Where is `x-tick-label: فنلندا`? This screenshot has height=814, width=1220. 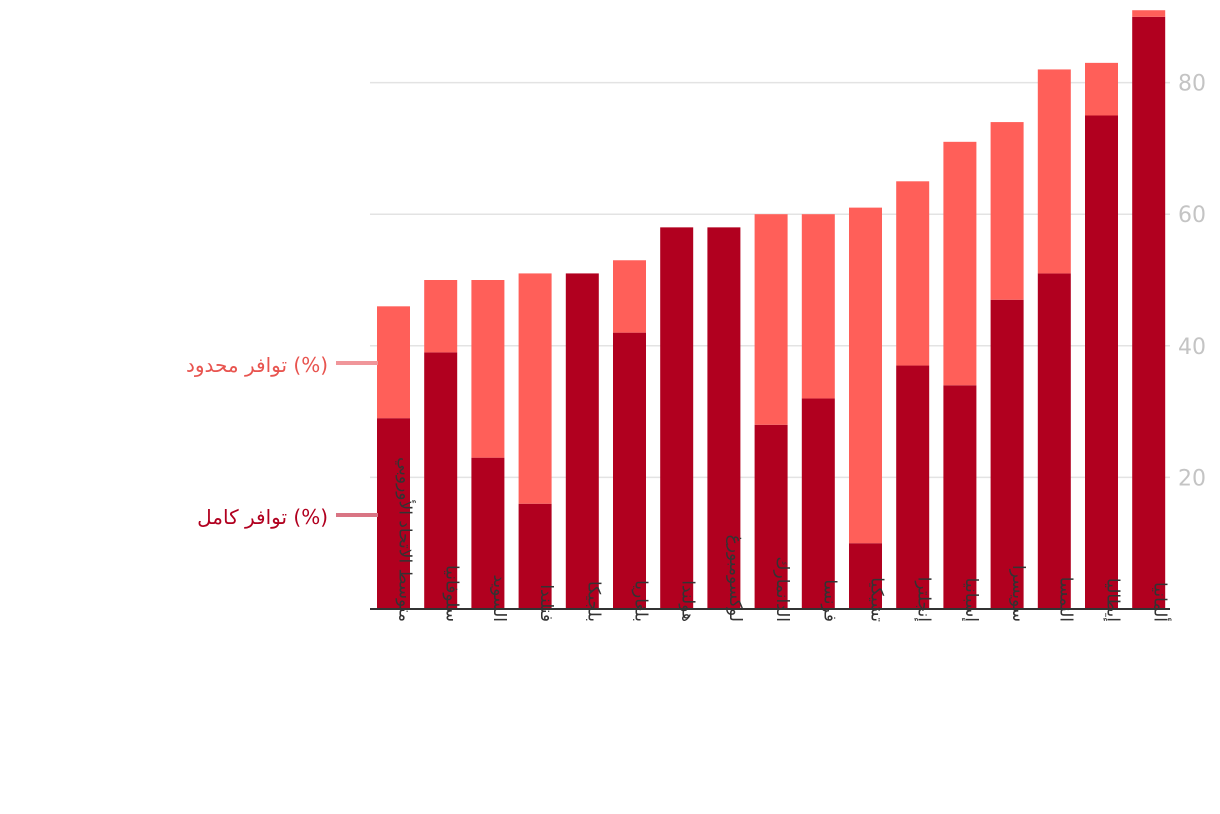 x-tick-label: فنلندا is located at coordinates (546, 603).